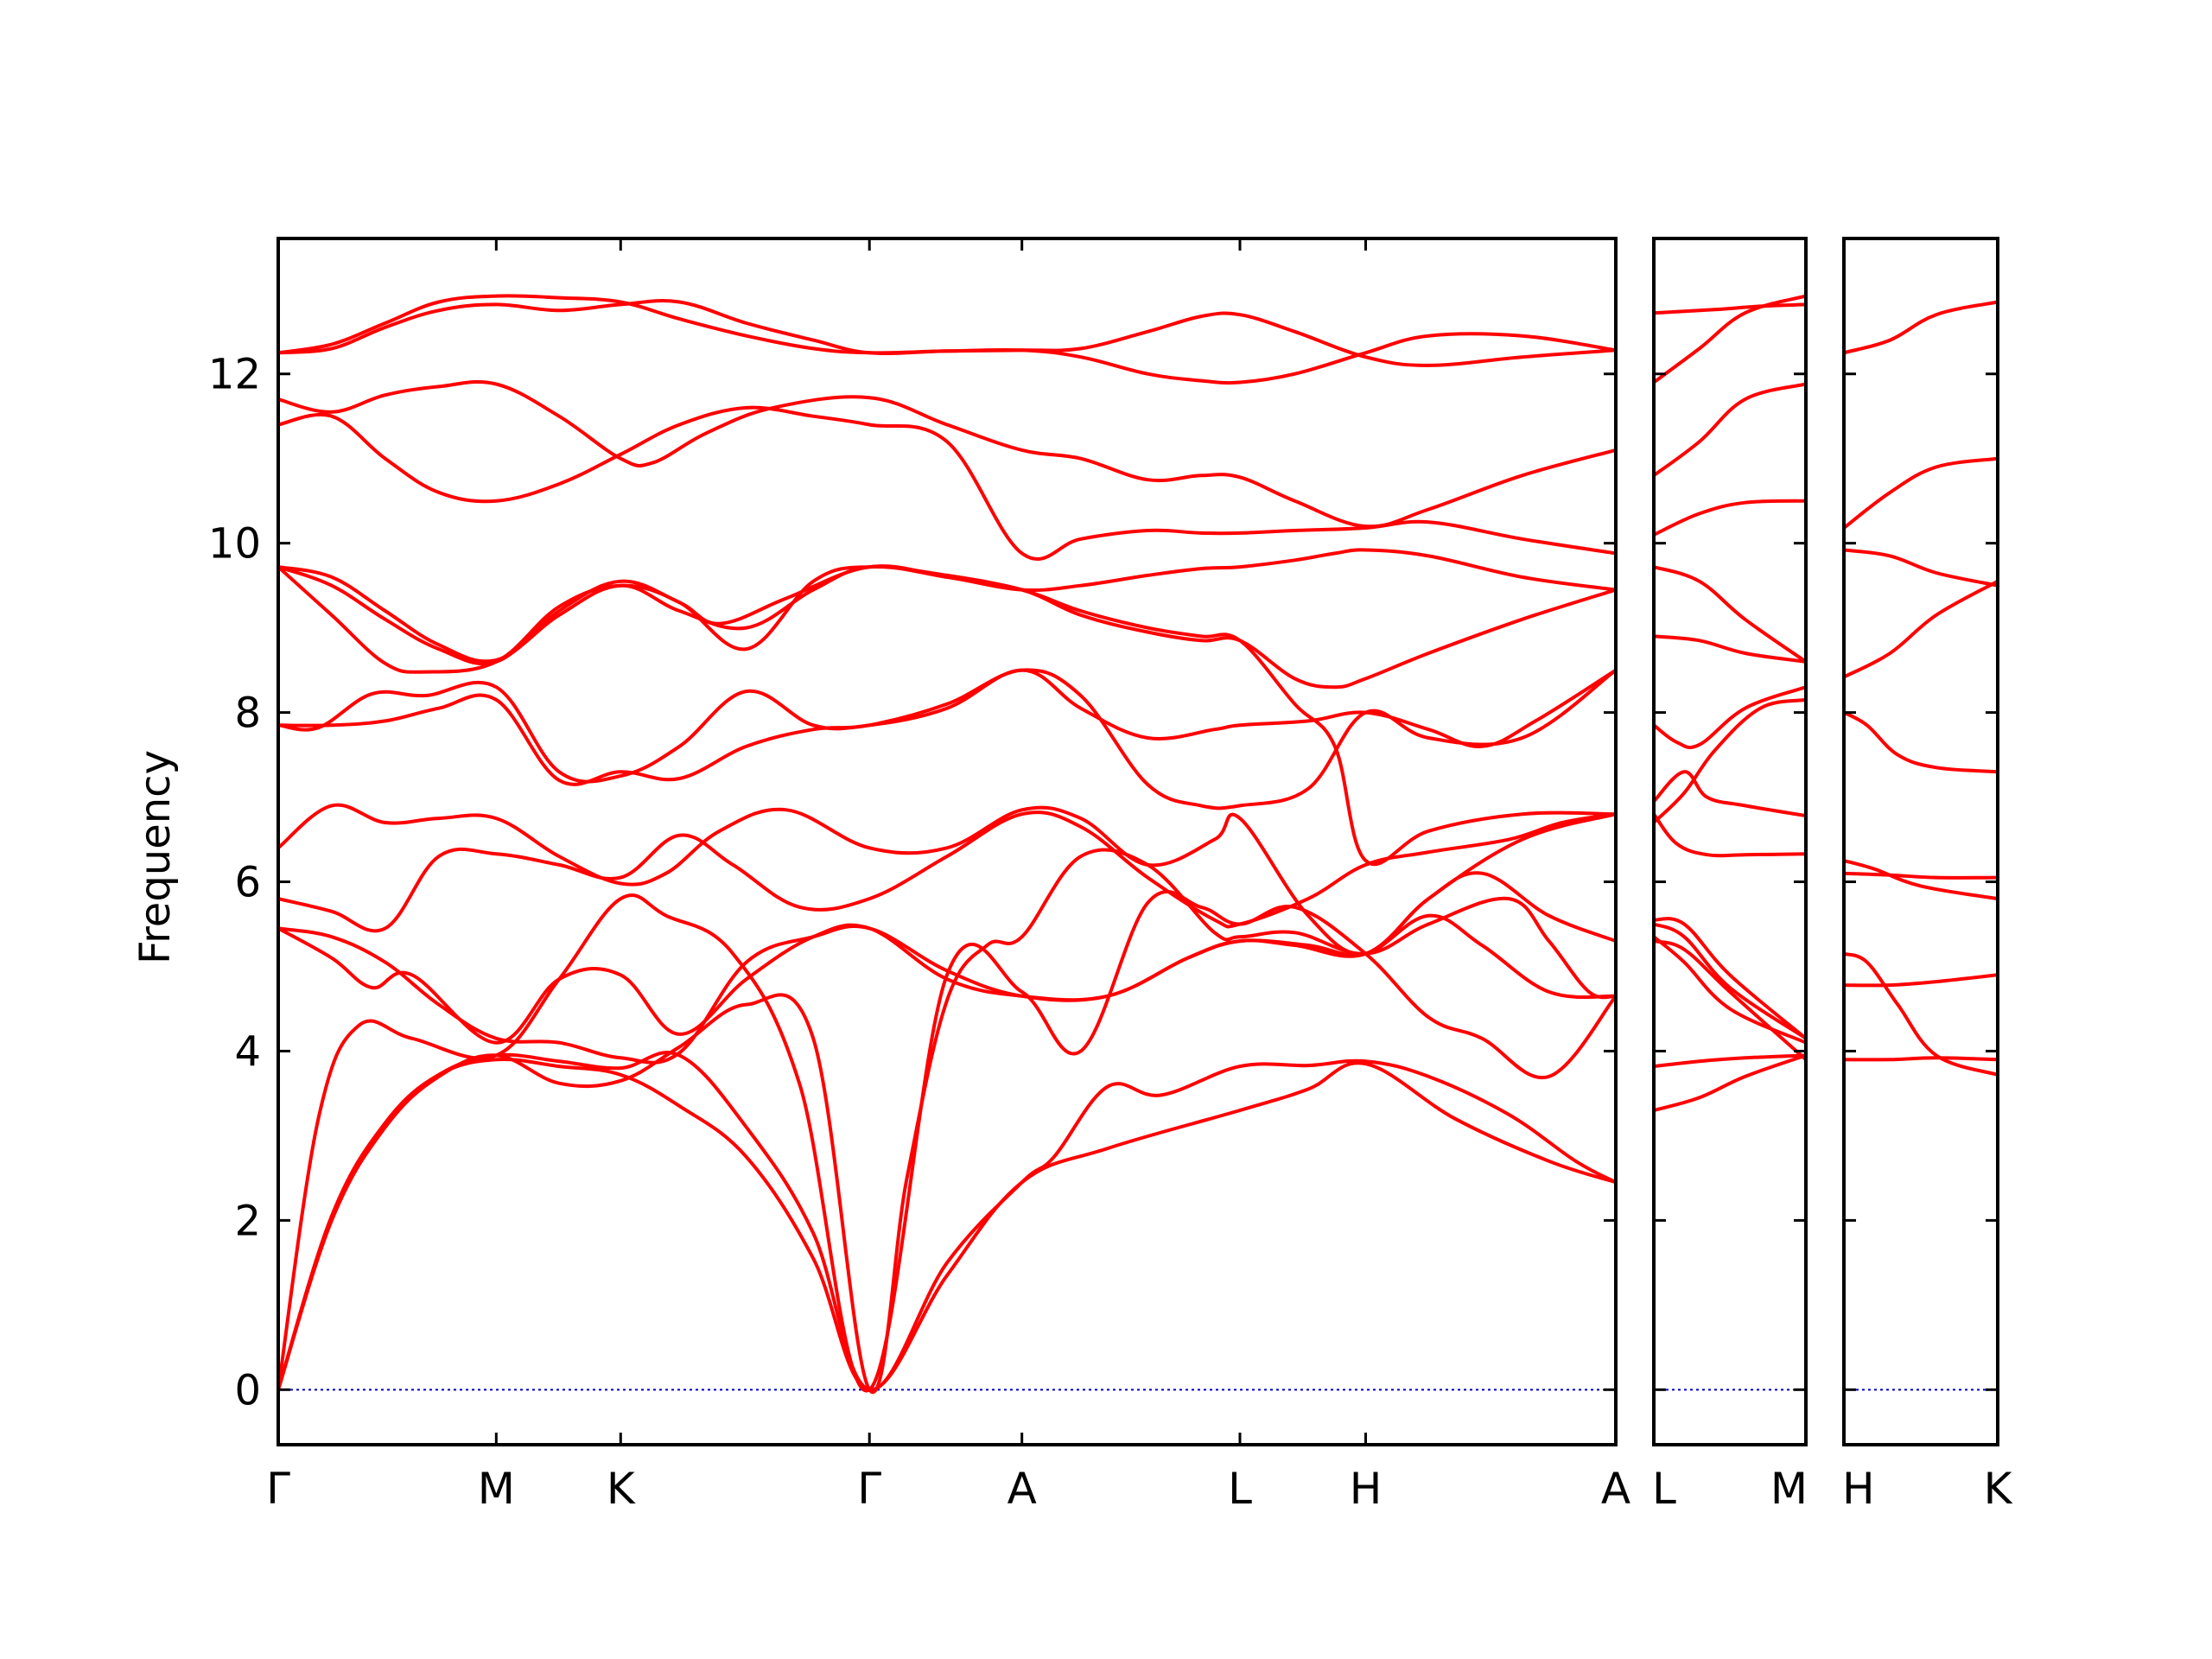  I want to click on y-tick-label: 10, so click(234, 544).